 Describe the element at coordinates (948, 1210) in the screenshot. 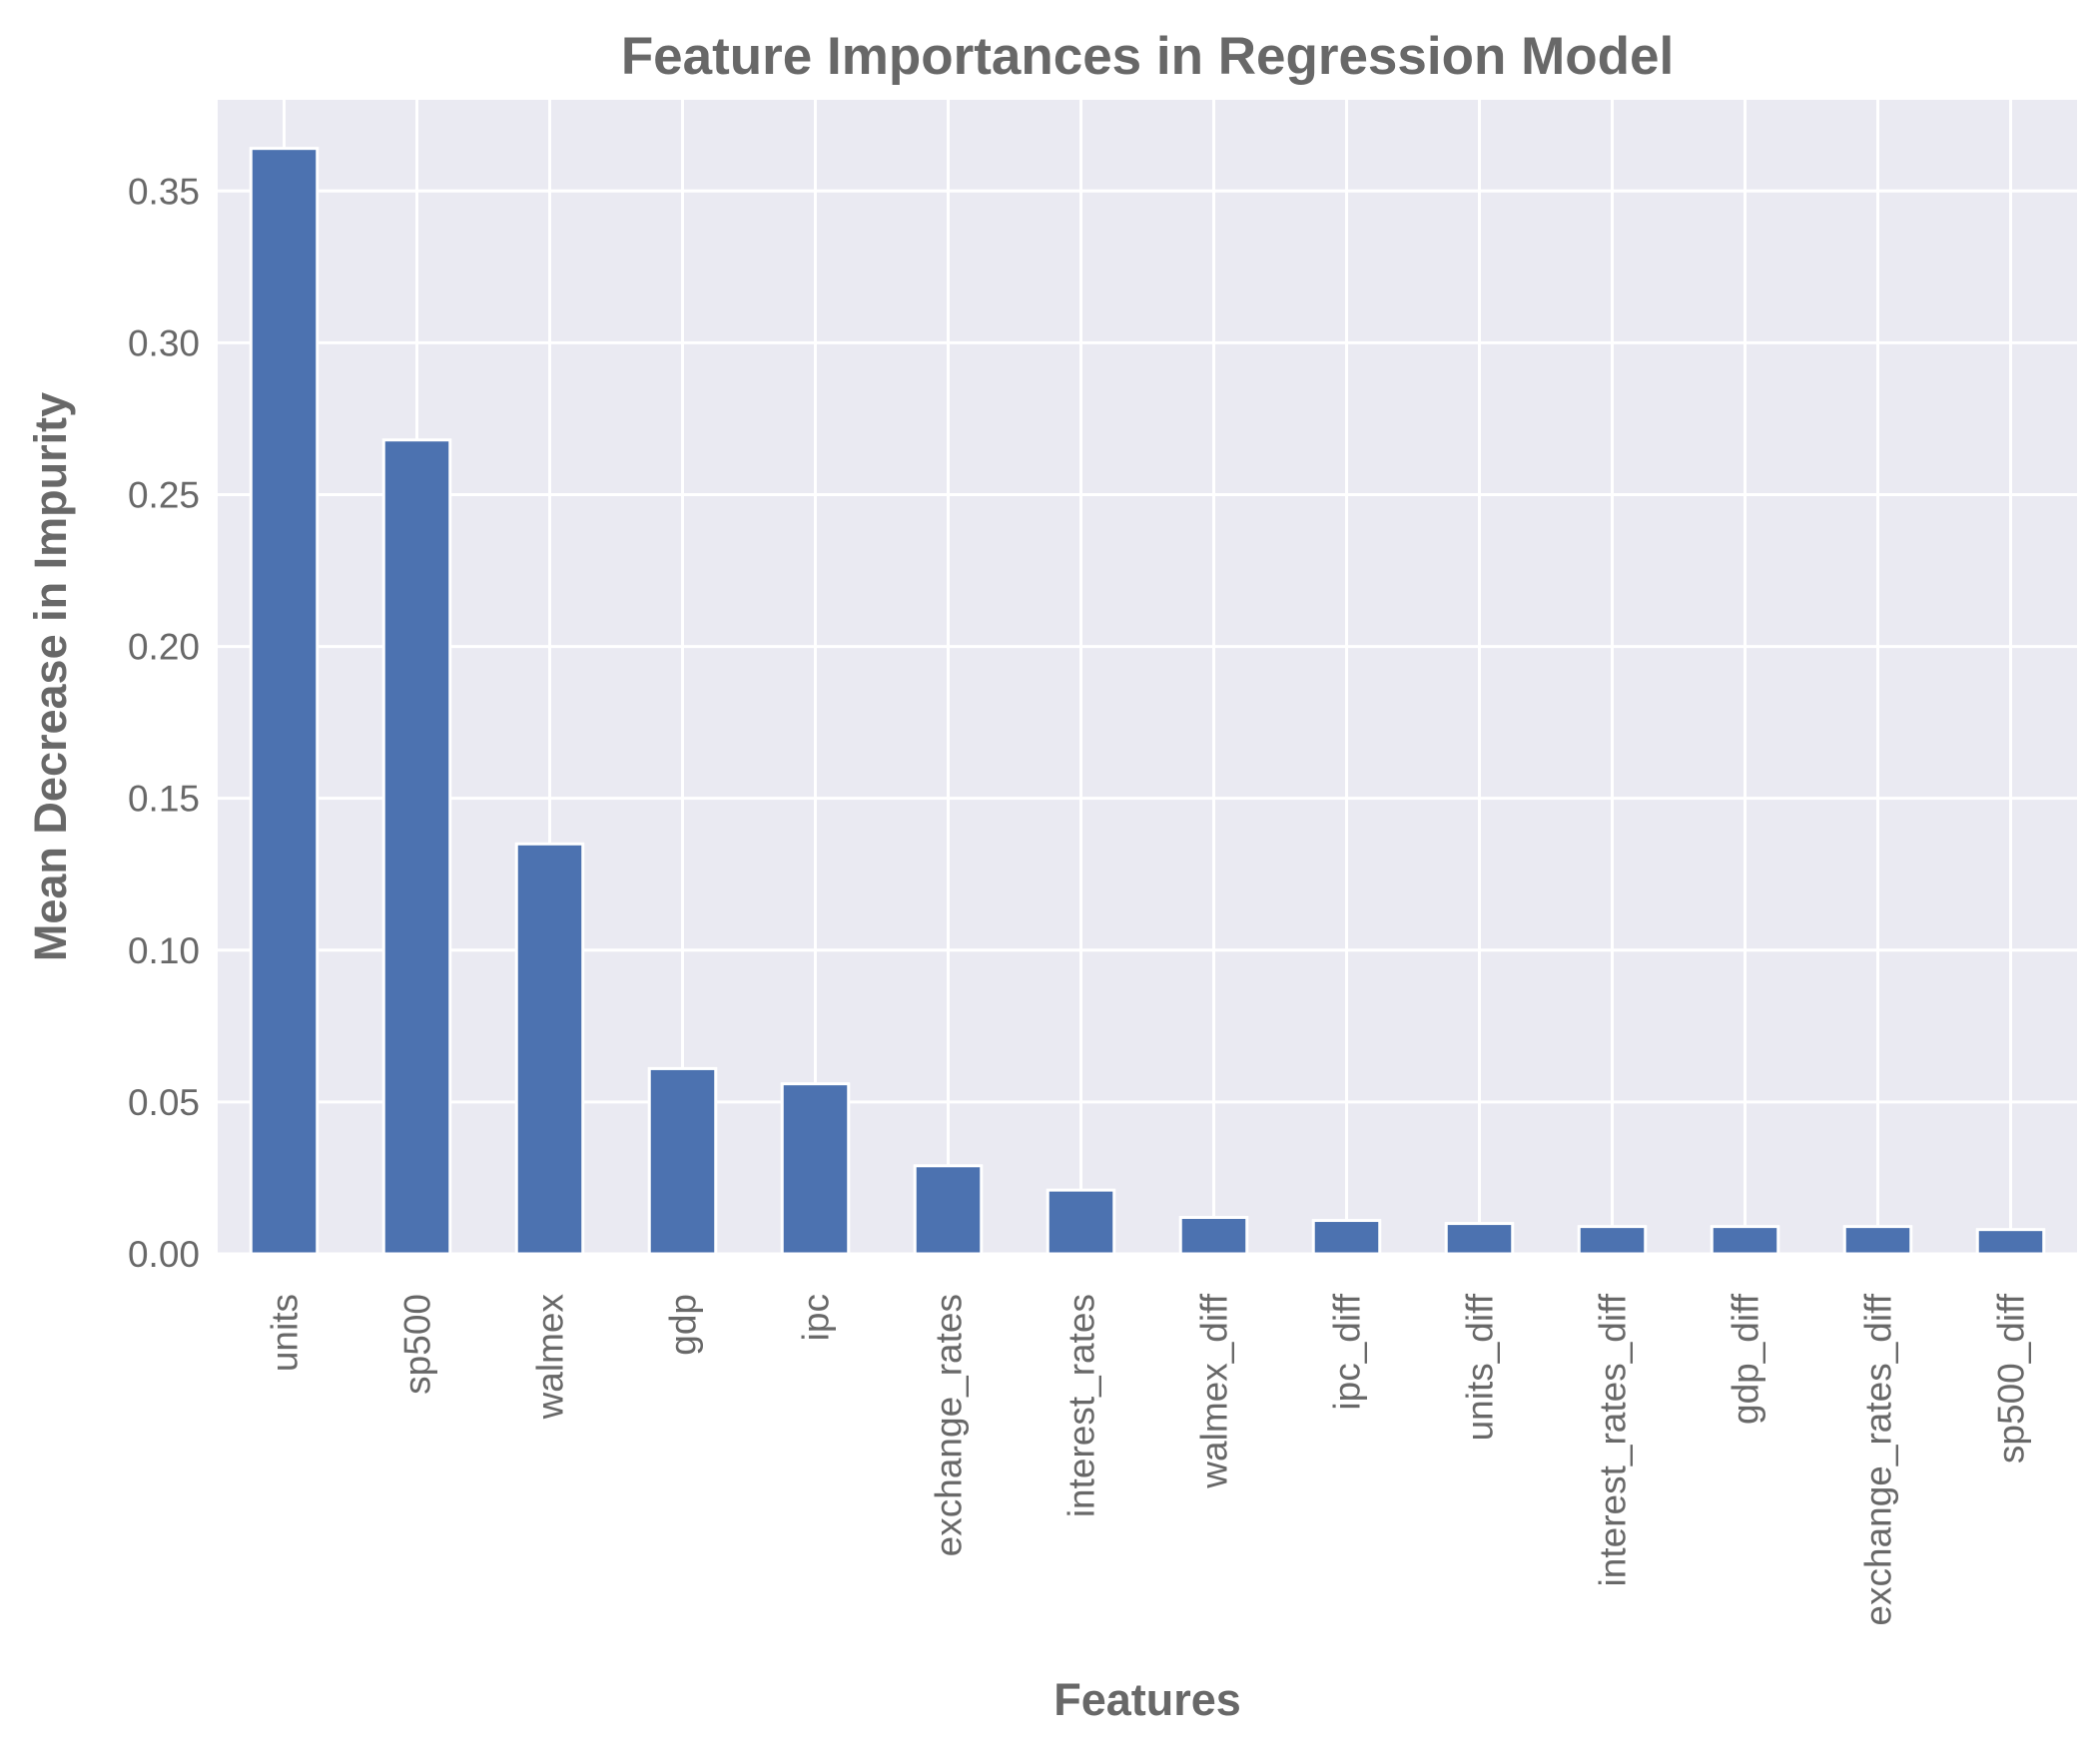

I see `bar-exchange_rates` at that location.